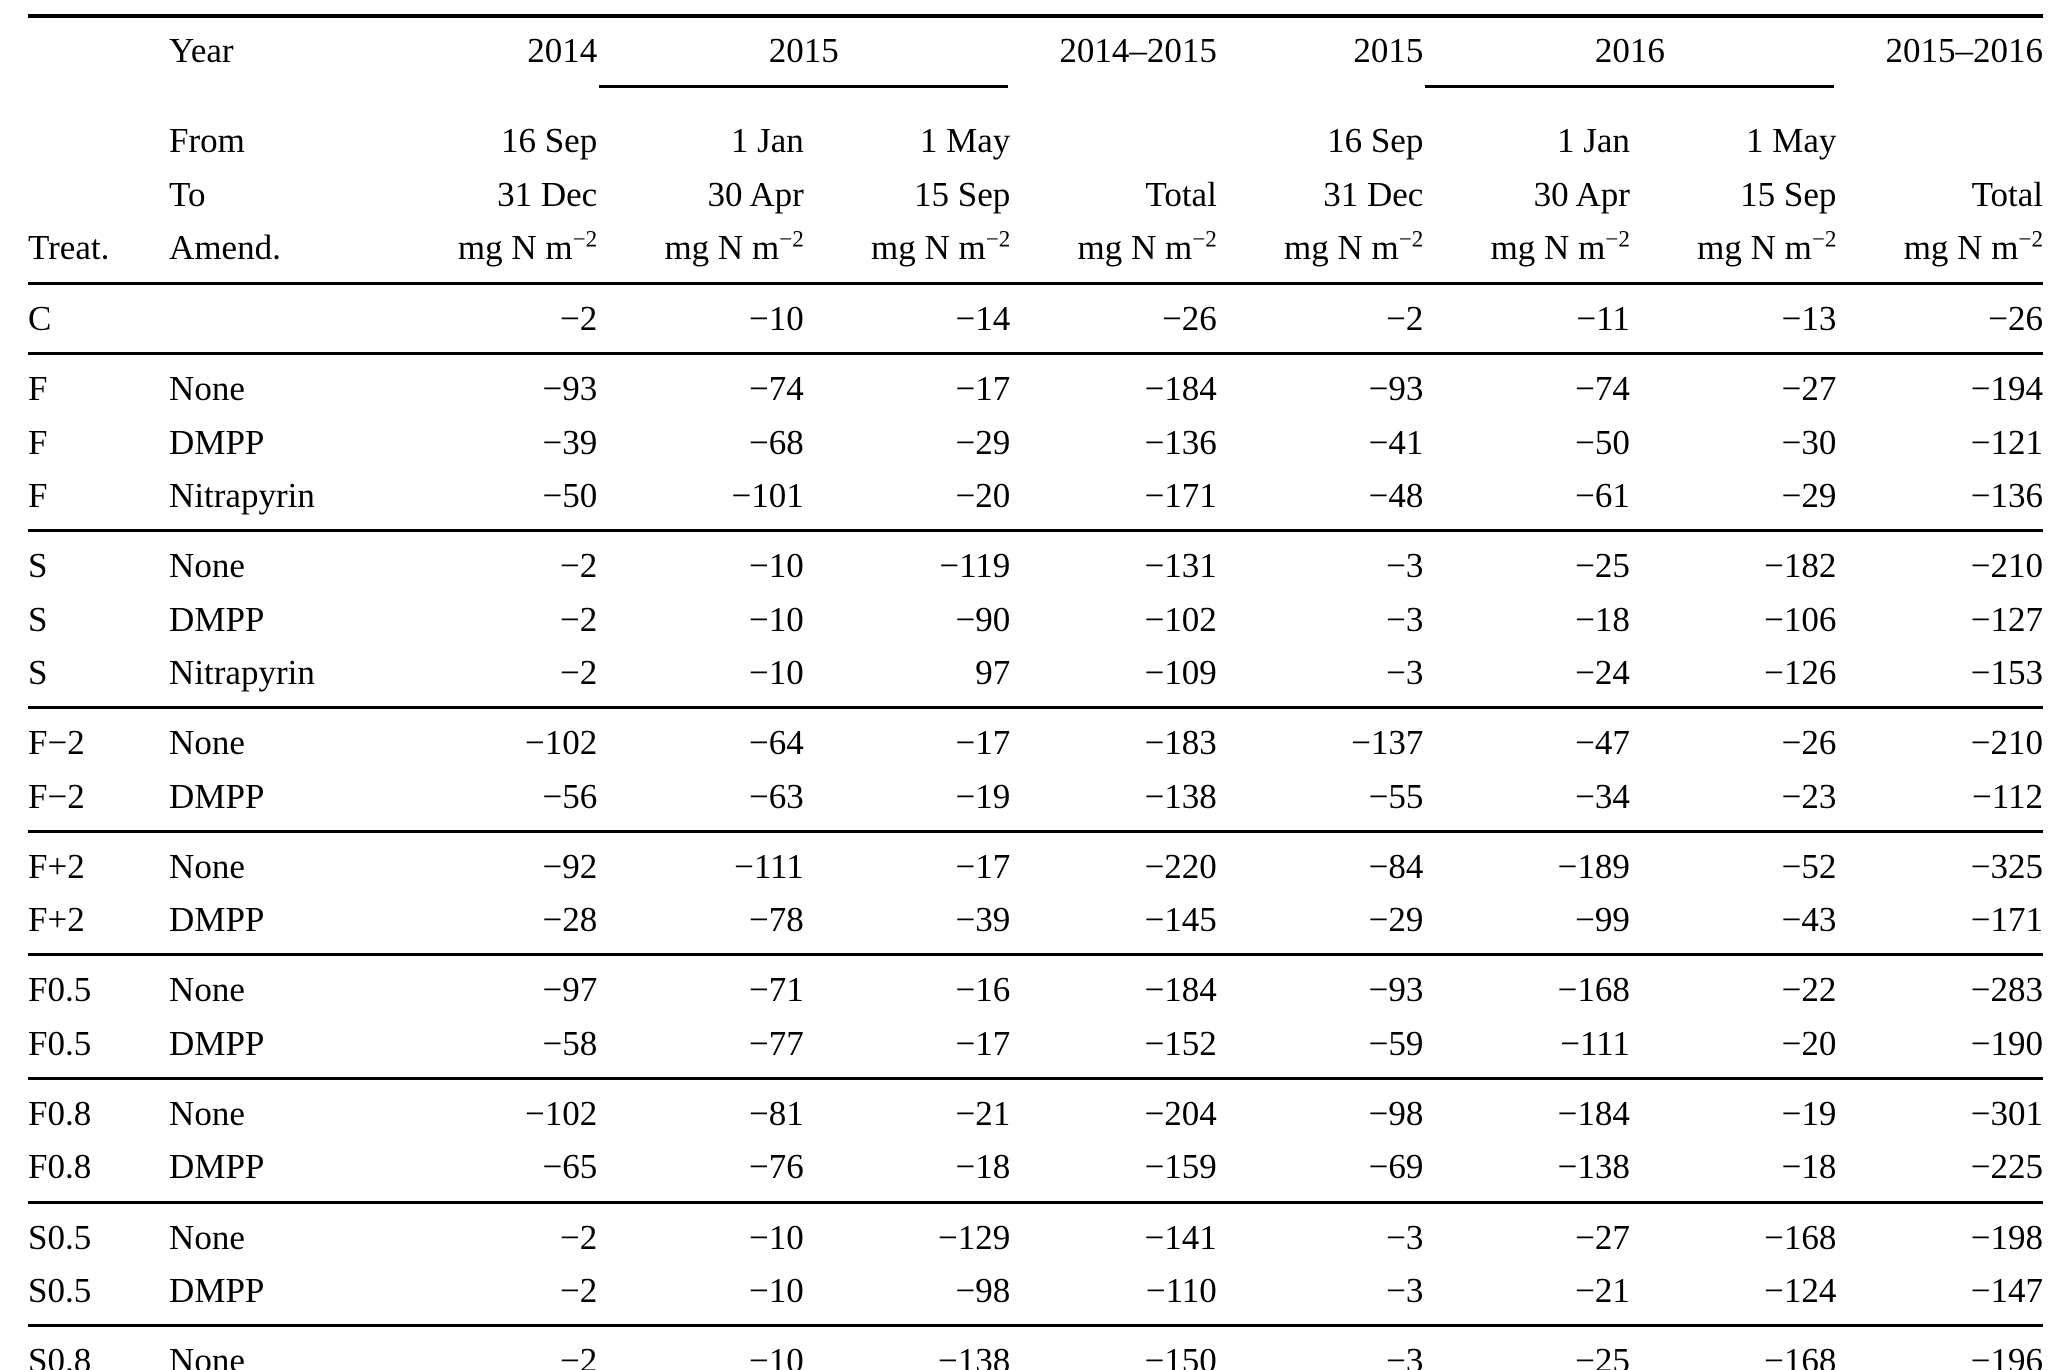 This screenshot has height=1370, width=2067. What do you see at coordinates (1800, 619) in the screenshot?
I see `value-cell: −106` at bounding box center [1800, 619].